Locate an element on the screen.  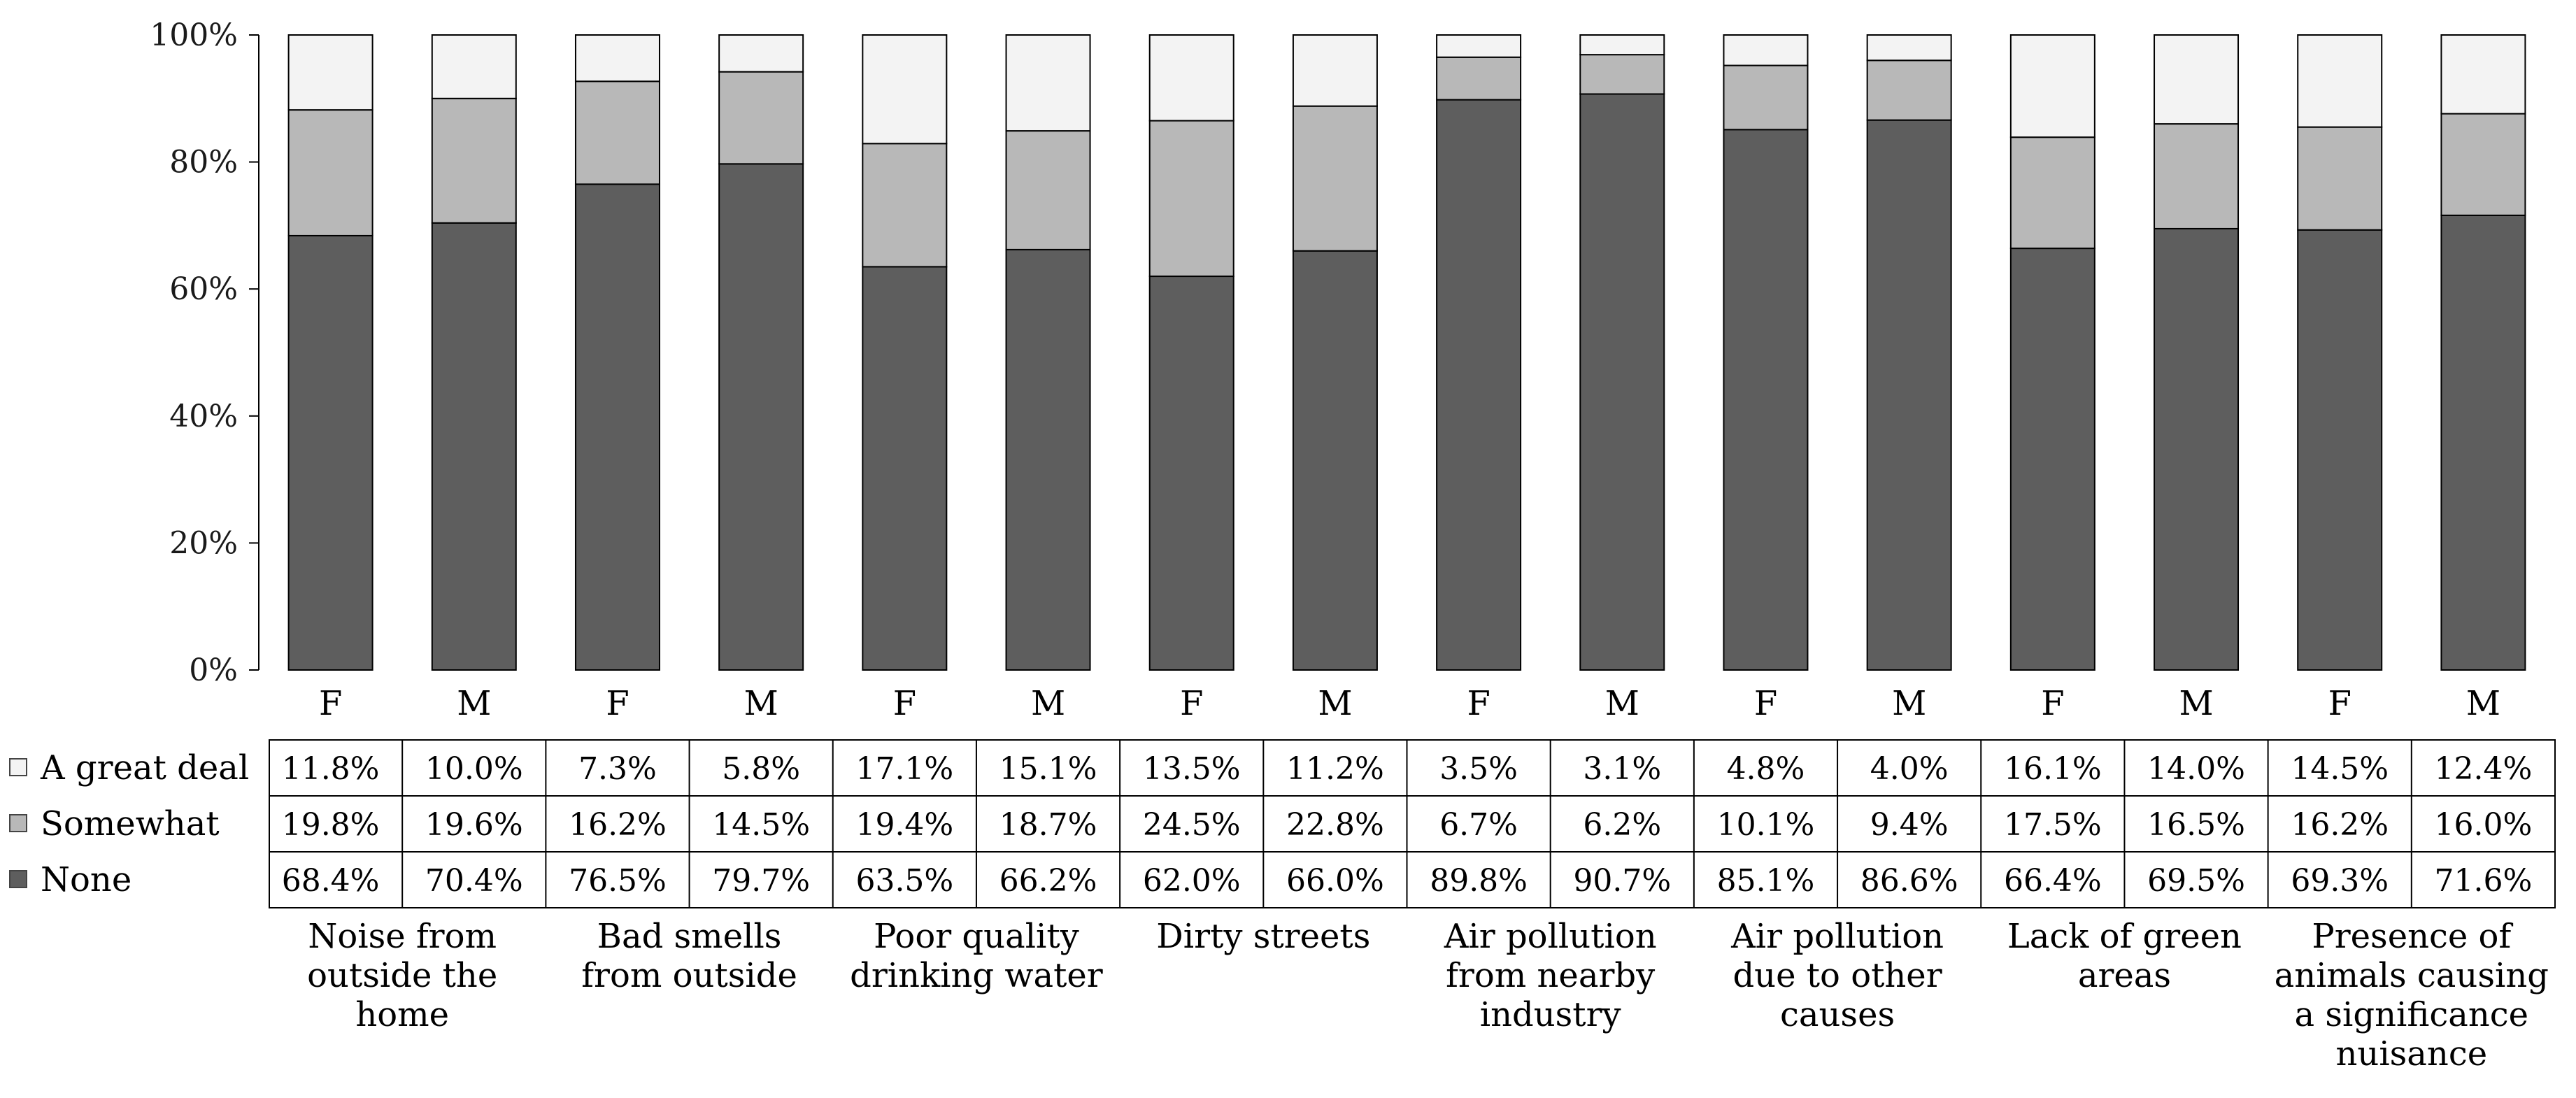
table-cell-value: 71.6% is located at coordinates (2484, 881).